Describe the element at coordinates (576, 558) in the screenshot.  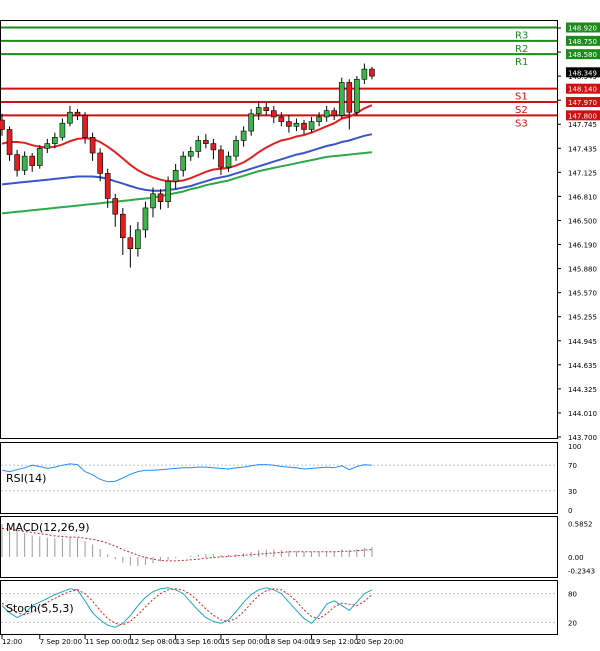
I see `macd-tick-label: 0.00` at that location.